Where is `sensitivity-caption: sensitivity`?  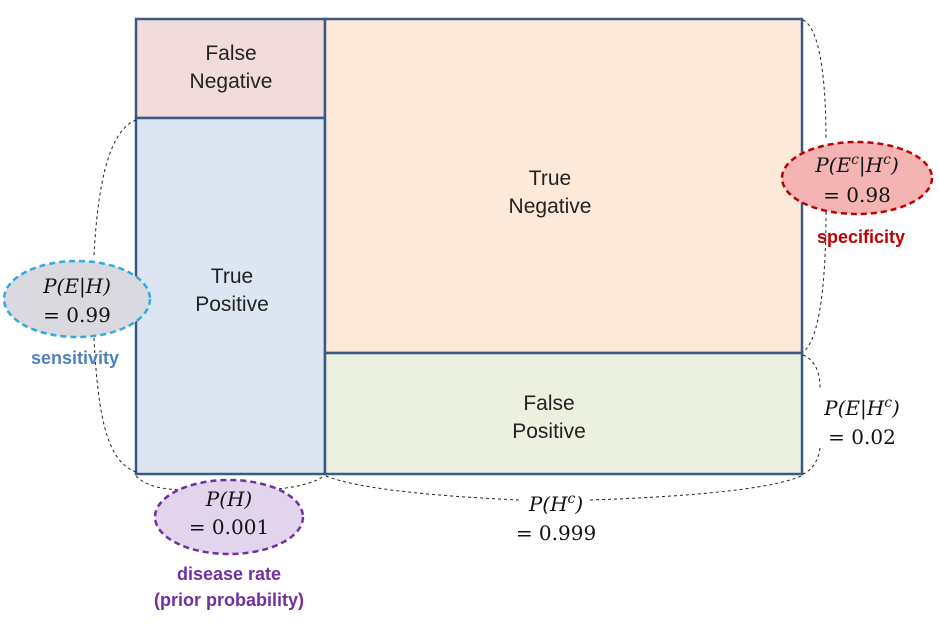 sensitivity-caption: sensitivity is located at coordinates (75, 358).